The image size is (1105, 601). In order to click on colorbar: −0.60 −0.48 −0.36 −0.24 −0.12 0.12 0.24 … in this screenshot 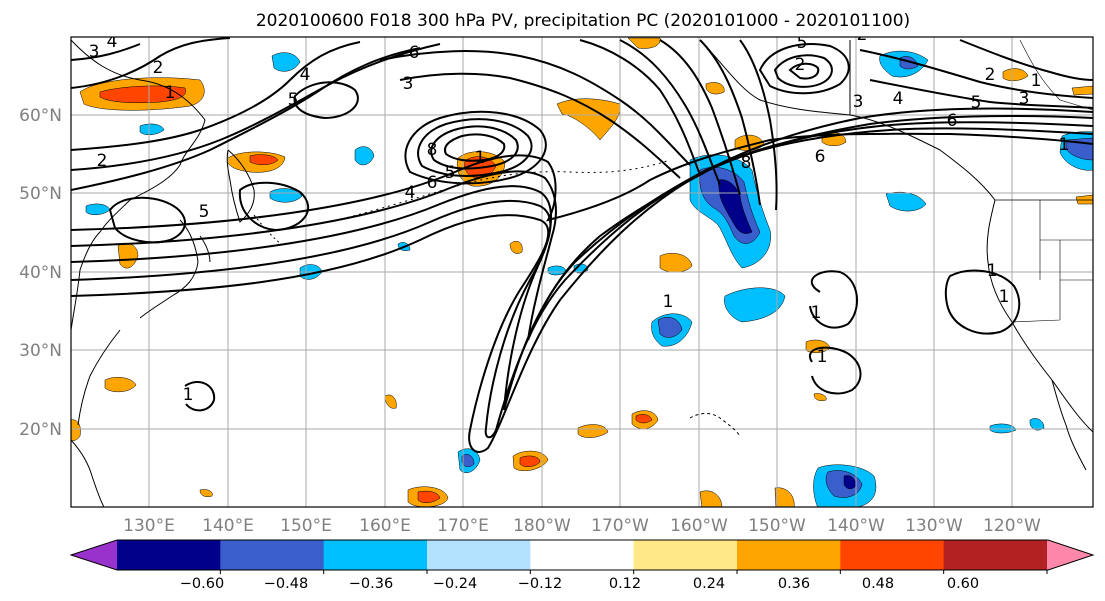, I will do `click(582, 565)`.